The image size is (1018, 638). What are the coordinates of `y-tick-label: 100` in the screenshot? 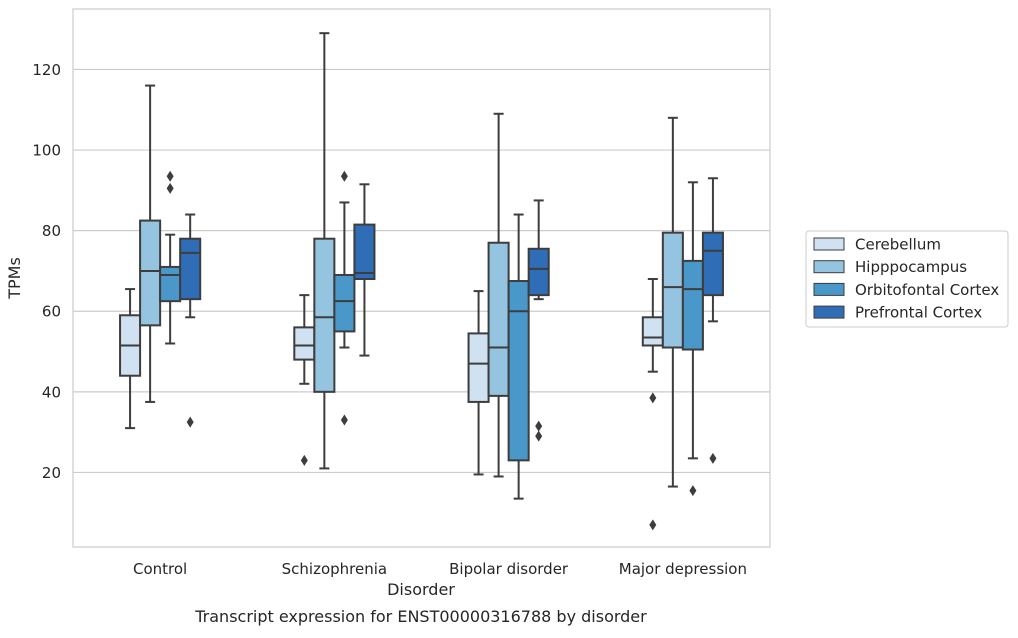 It's located at (46, 151).